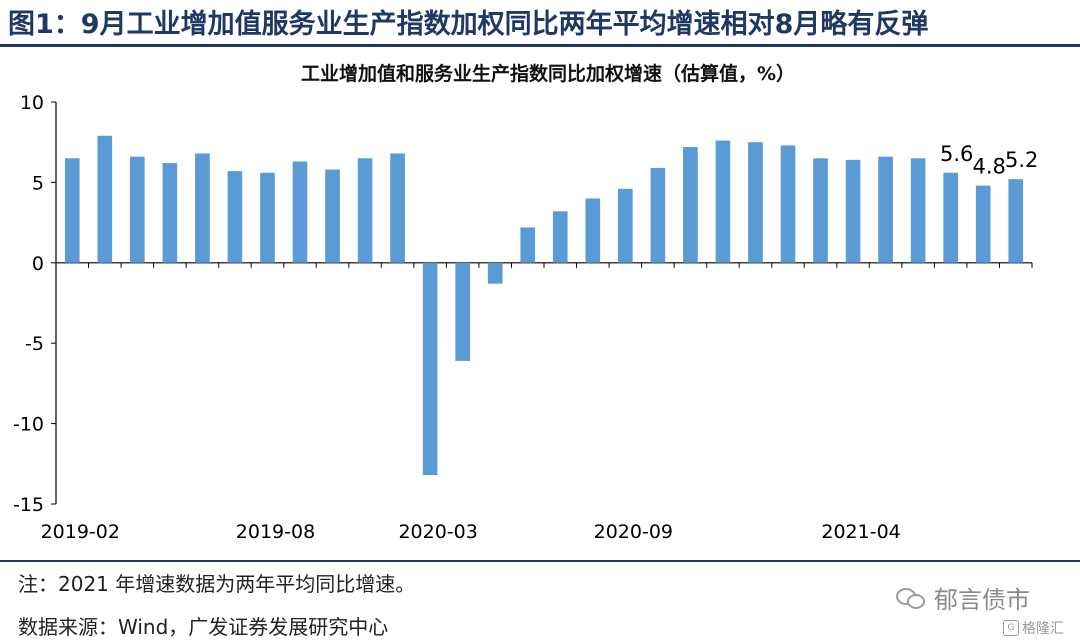 The width and height of the screenshot is (1080, 642). What do you see at coordinates (988, 167) in the screenshot?
I see `data-label-2021-08: 4.8` at bounding box center [988, 167].